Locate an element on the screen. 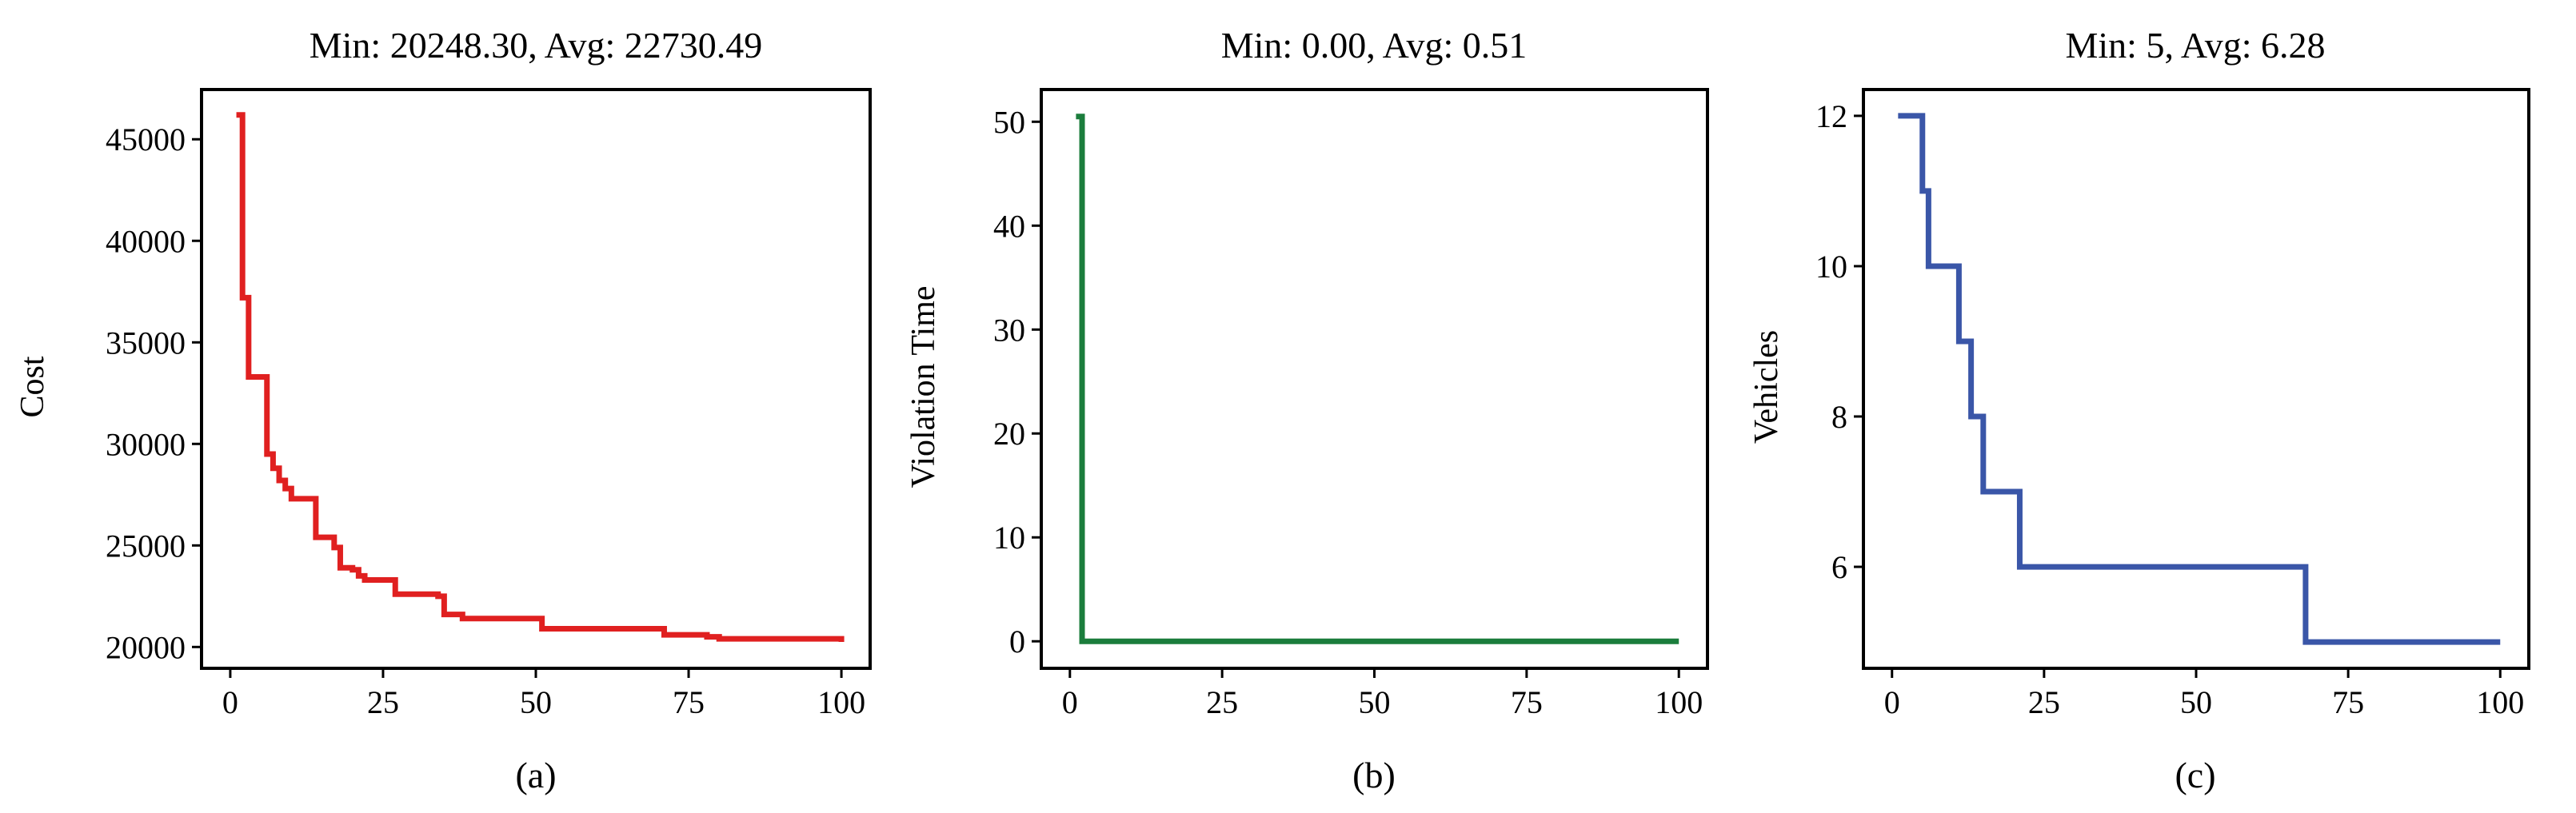  y-tick-label: 6 is located at coordinates (1839, 567).